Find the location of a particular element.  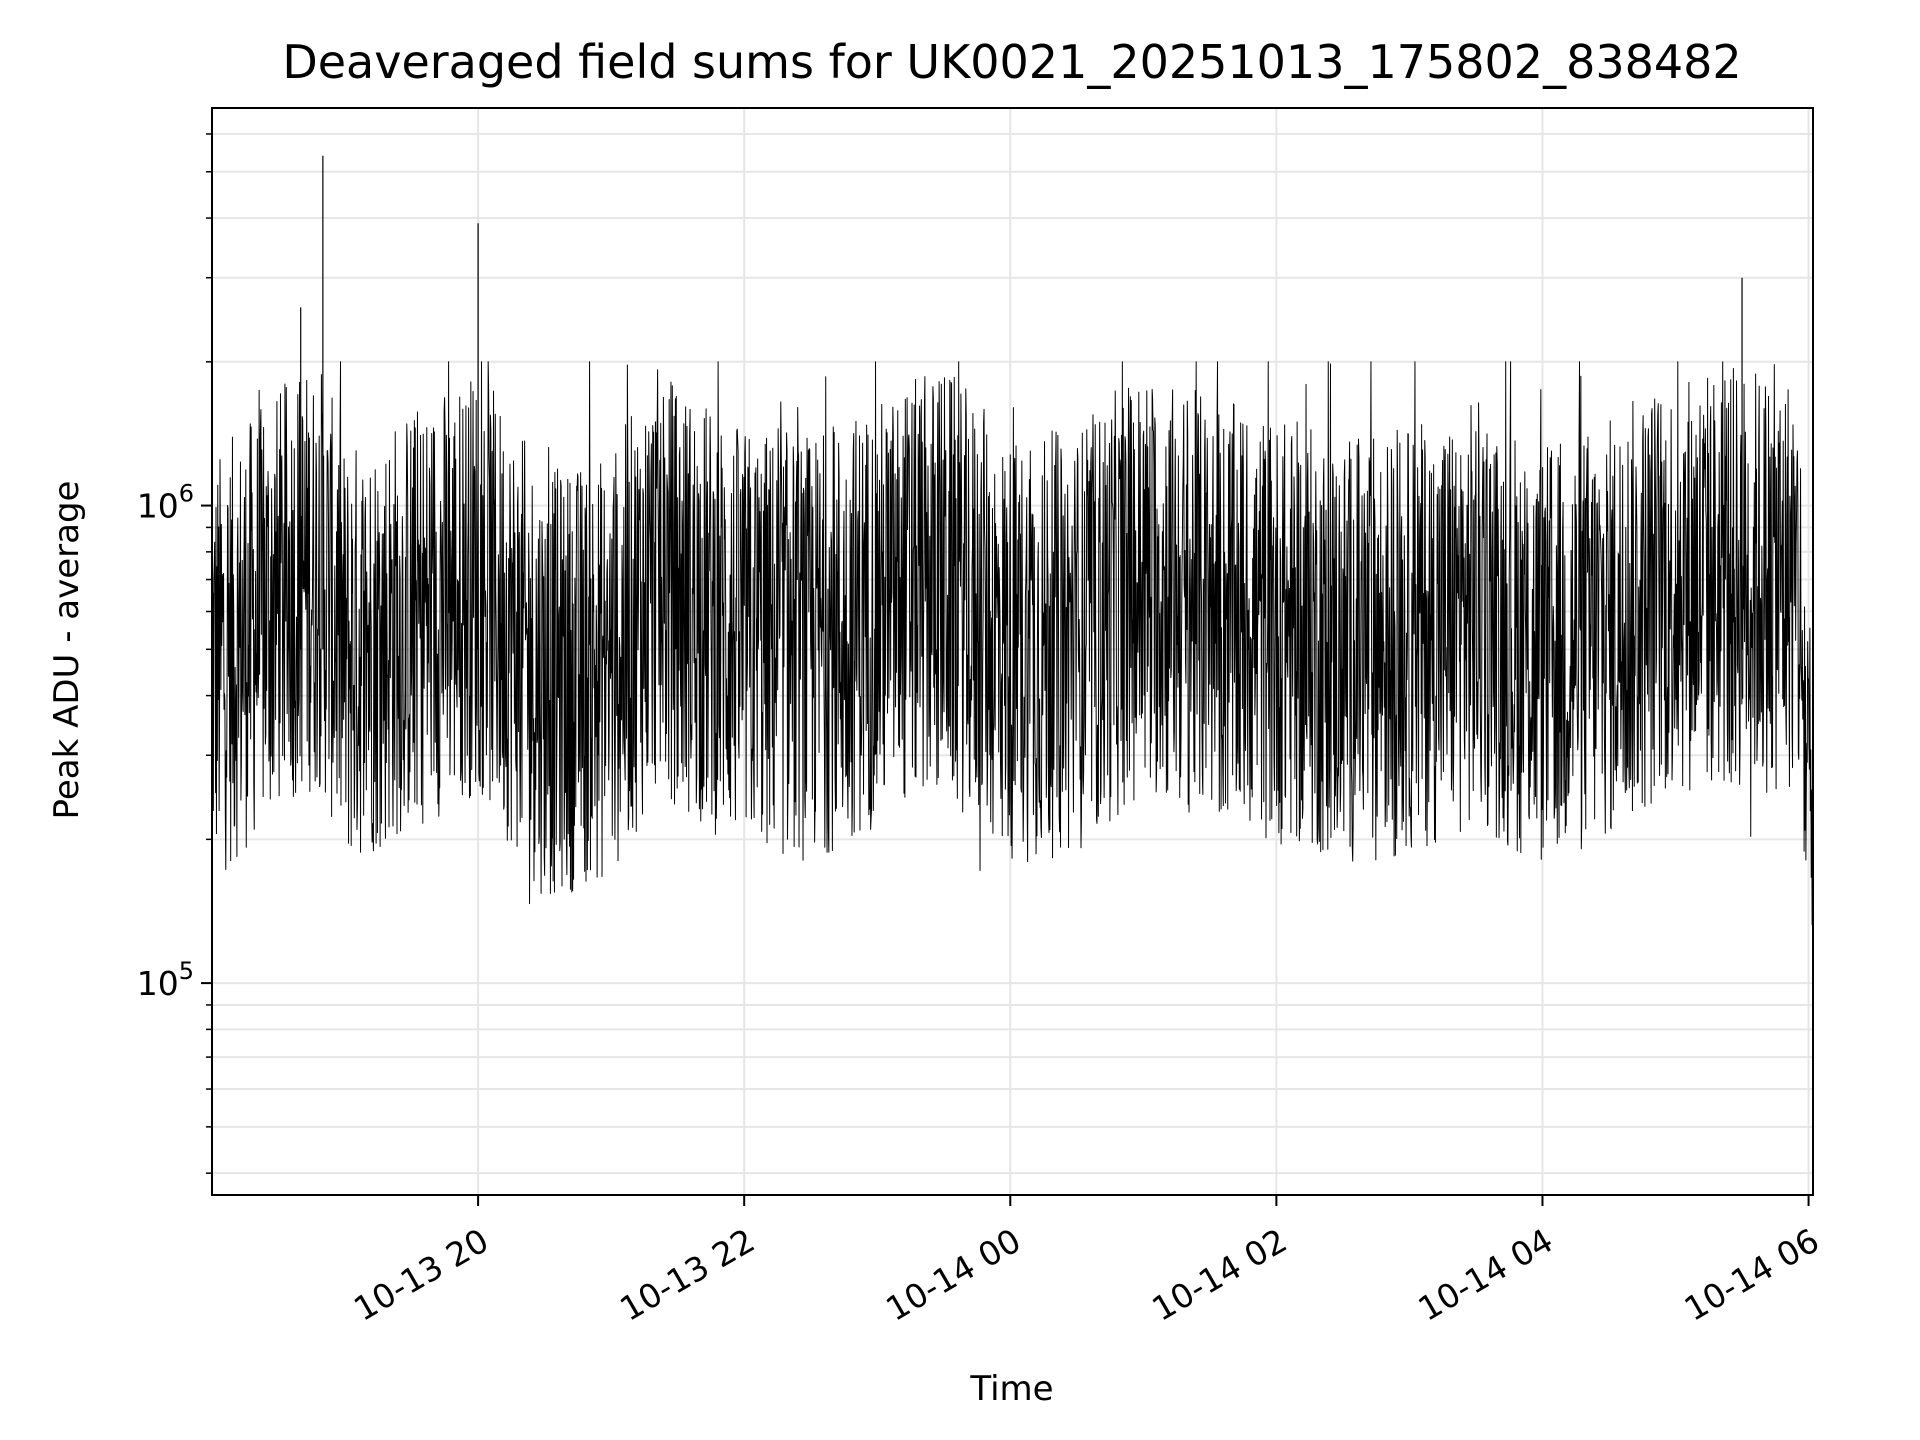

y-tick-label: 10⁵ is located at coordinates (165, 980).